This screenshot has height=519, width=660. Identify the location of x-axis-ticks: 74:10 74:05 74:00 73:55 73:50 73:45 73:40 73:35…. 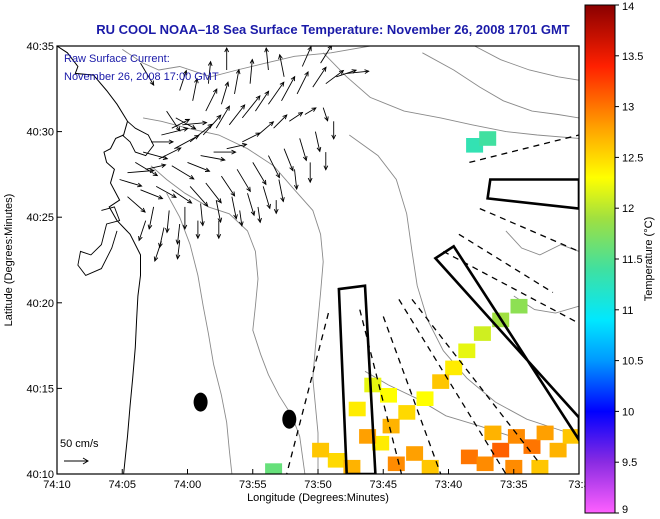
(316, 480).